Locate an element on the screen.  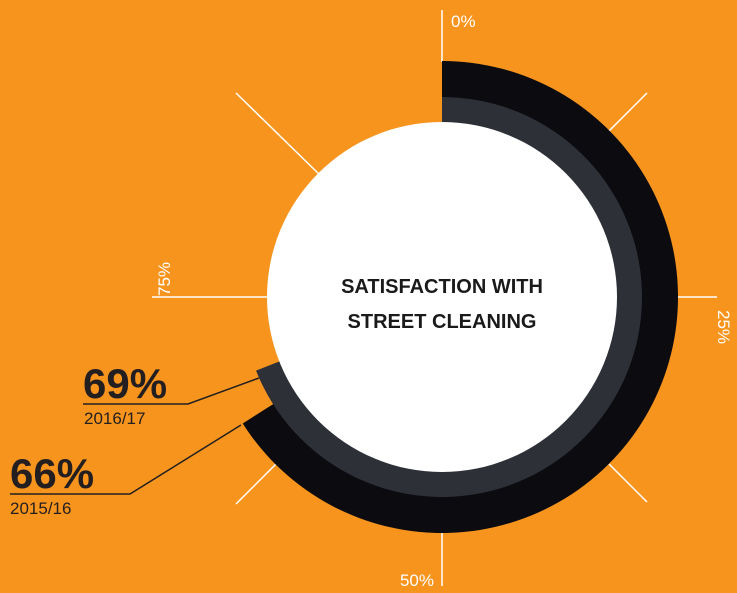
value-label-2016-17: 69% is located at coordinates (125, 383).